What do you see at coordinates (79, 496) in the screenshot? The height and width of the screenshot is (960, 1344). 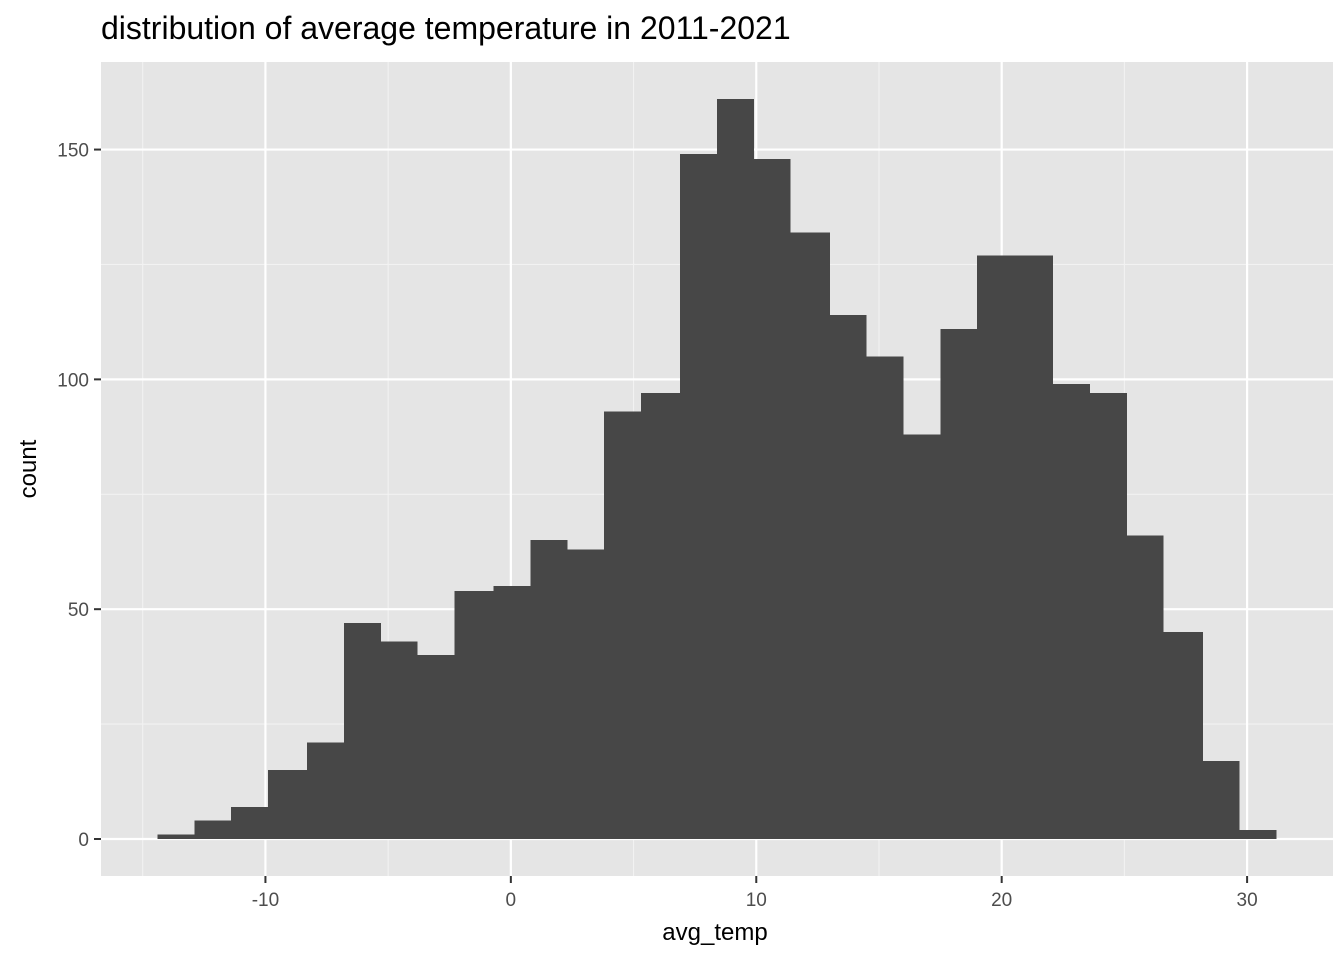 I see `y-axis: 0 50 100 150` at bounding box center [79, 496].